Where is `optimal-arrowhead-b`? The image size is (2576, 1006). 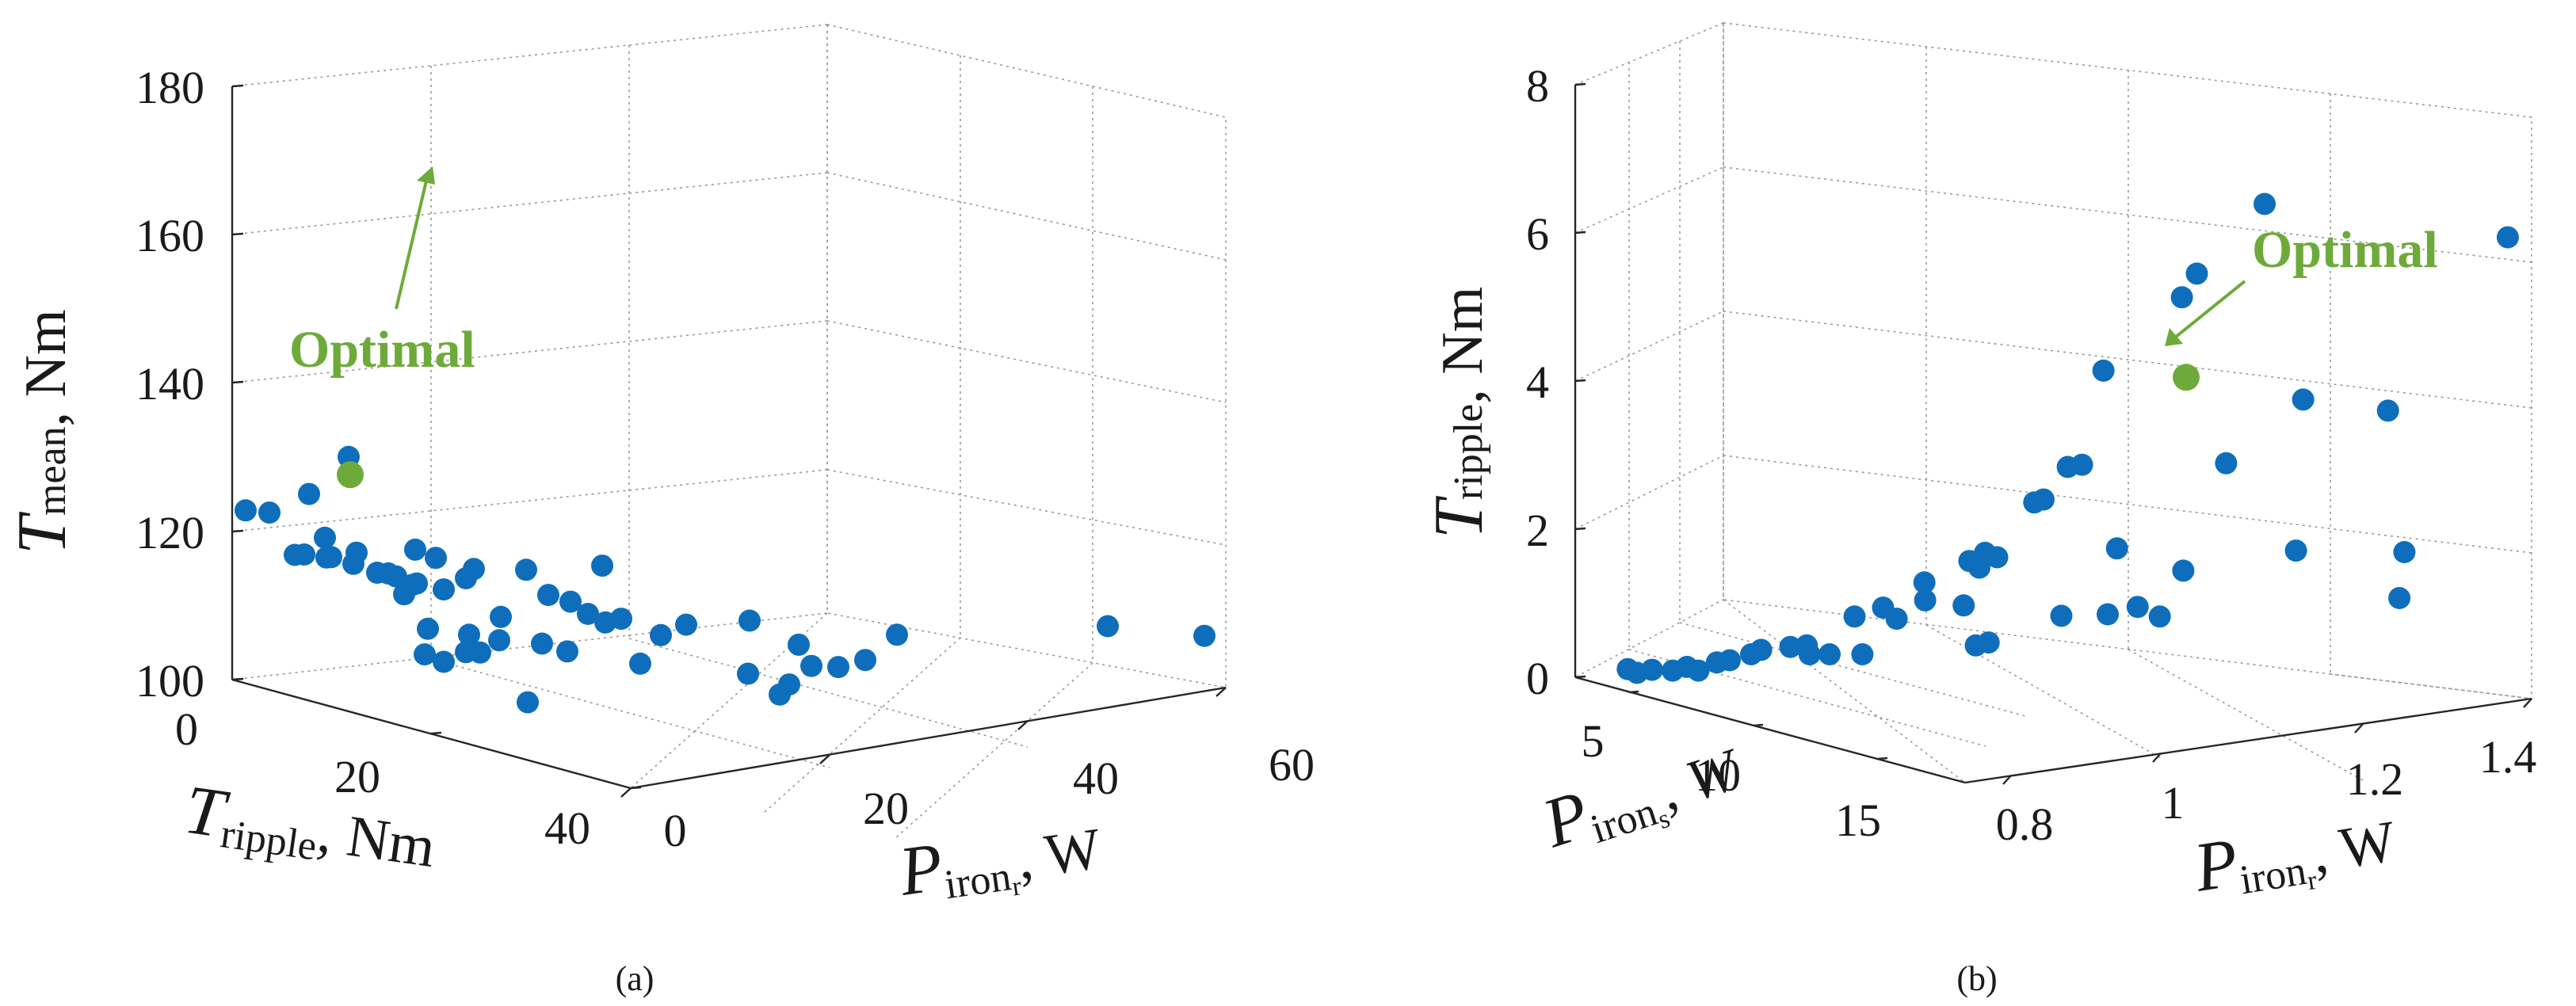 optimal-arrowhead-b is located at coordinates (2174, 337).